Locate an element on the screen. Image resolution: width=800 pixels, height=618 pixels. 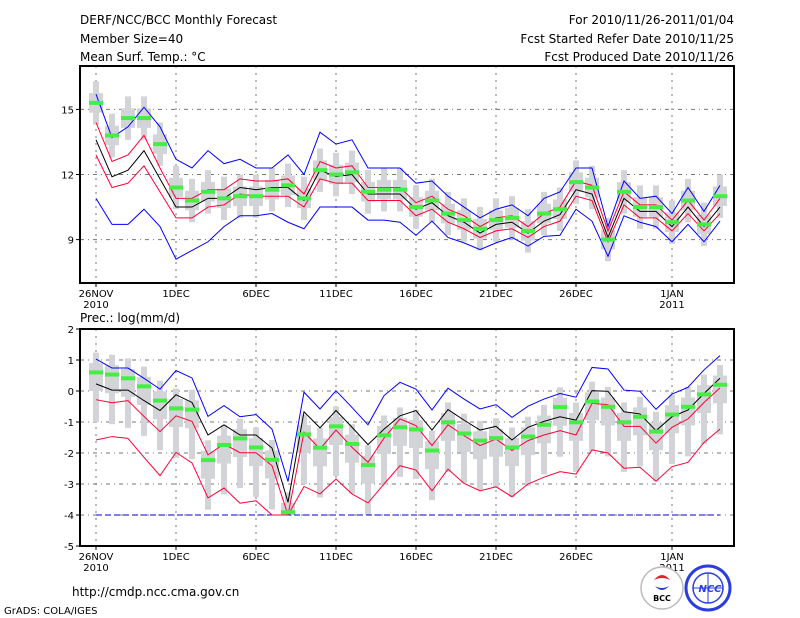
series-line-mean-sd is located at coordinates (408, 199).